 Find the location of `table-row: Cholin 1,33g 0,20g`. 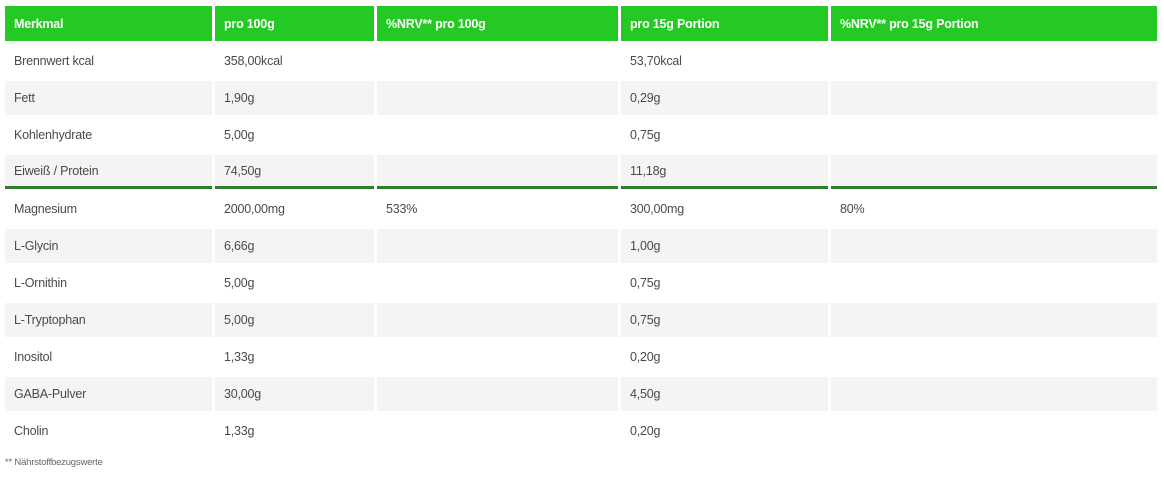

table-row: Cholin 1,33g 0,20g is located at coordinates (581, 431).